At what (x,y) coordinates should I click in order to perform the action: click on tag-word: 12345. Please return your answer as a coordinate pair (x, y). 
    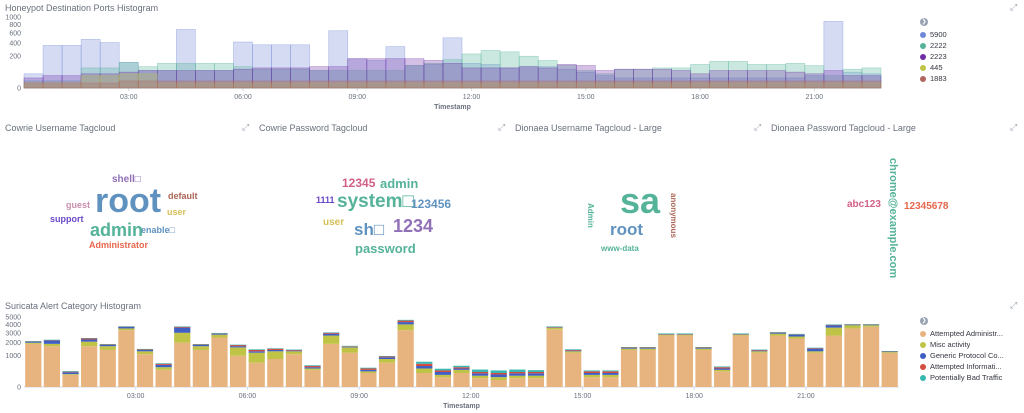
    Looking at the image, I should click on (359, 183).